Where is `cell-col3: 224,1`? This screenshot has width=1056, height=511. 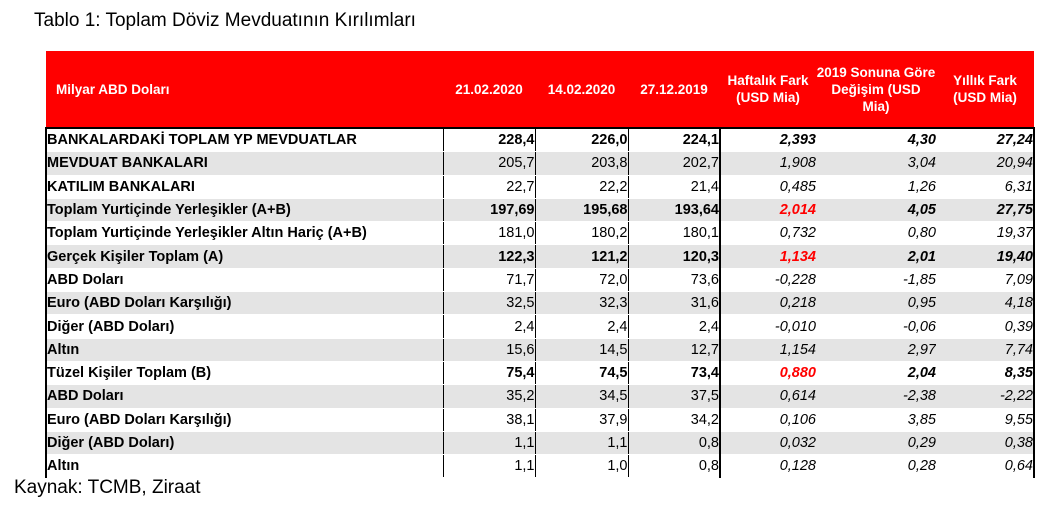
cell-col3: 224,1 is located at coordinates (673, 140).